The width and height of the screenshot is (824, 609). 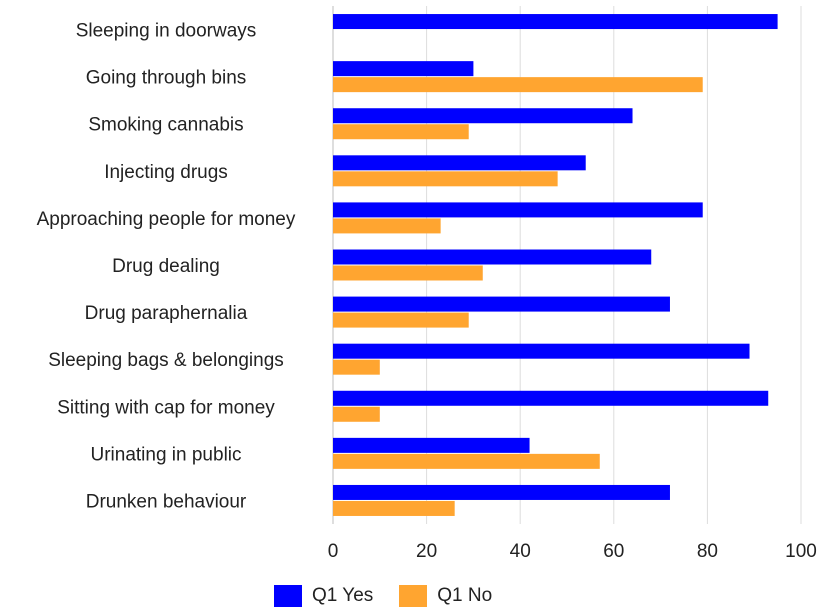 I want to click on x-tick-label: 0, so click(x=333, y=551).